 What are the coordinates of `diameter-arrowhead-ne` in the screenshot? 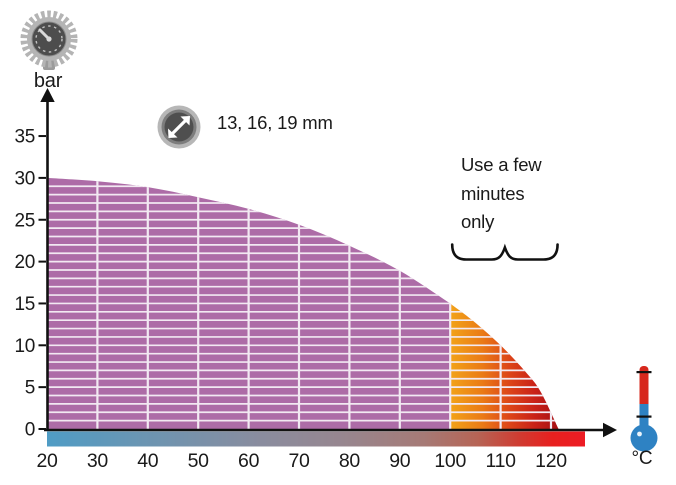 It's located at (185, 121).